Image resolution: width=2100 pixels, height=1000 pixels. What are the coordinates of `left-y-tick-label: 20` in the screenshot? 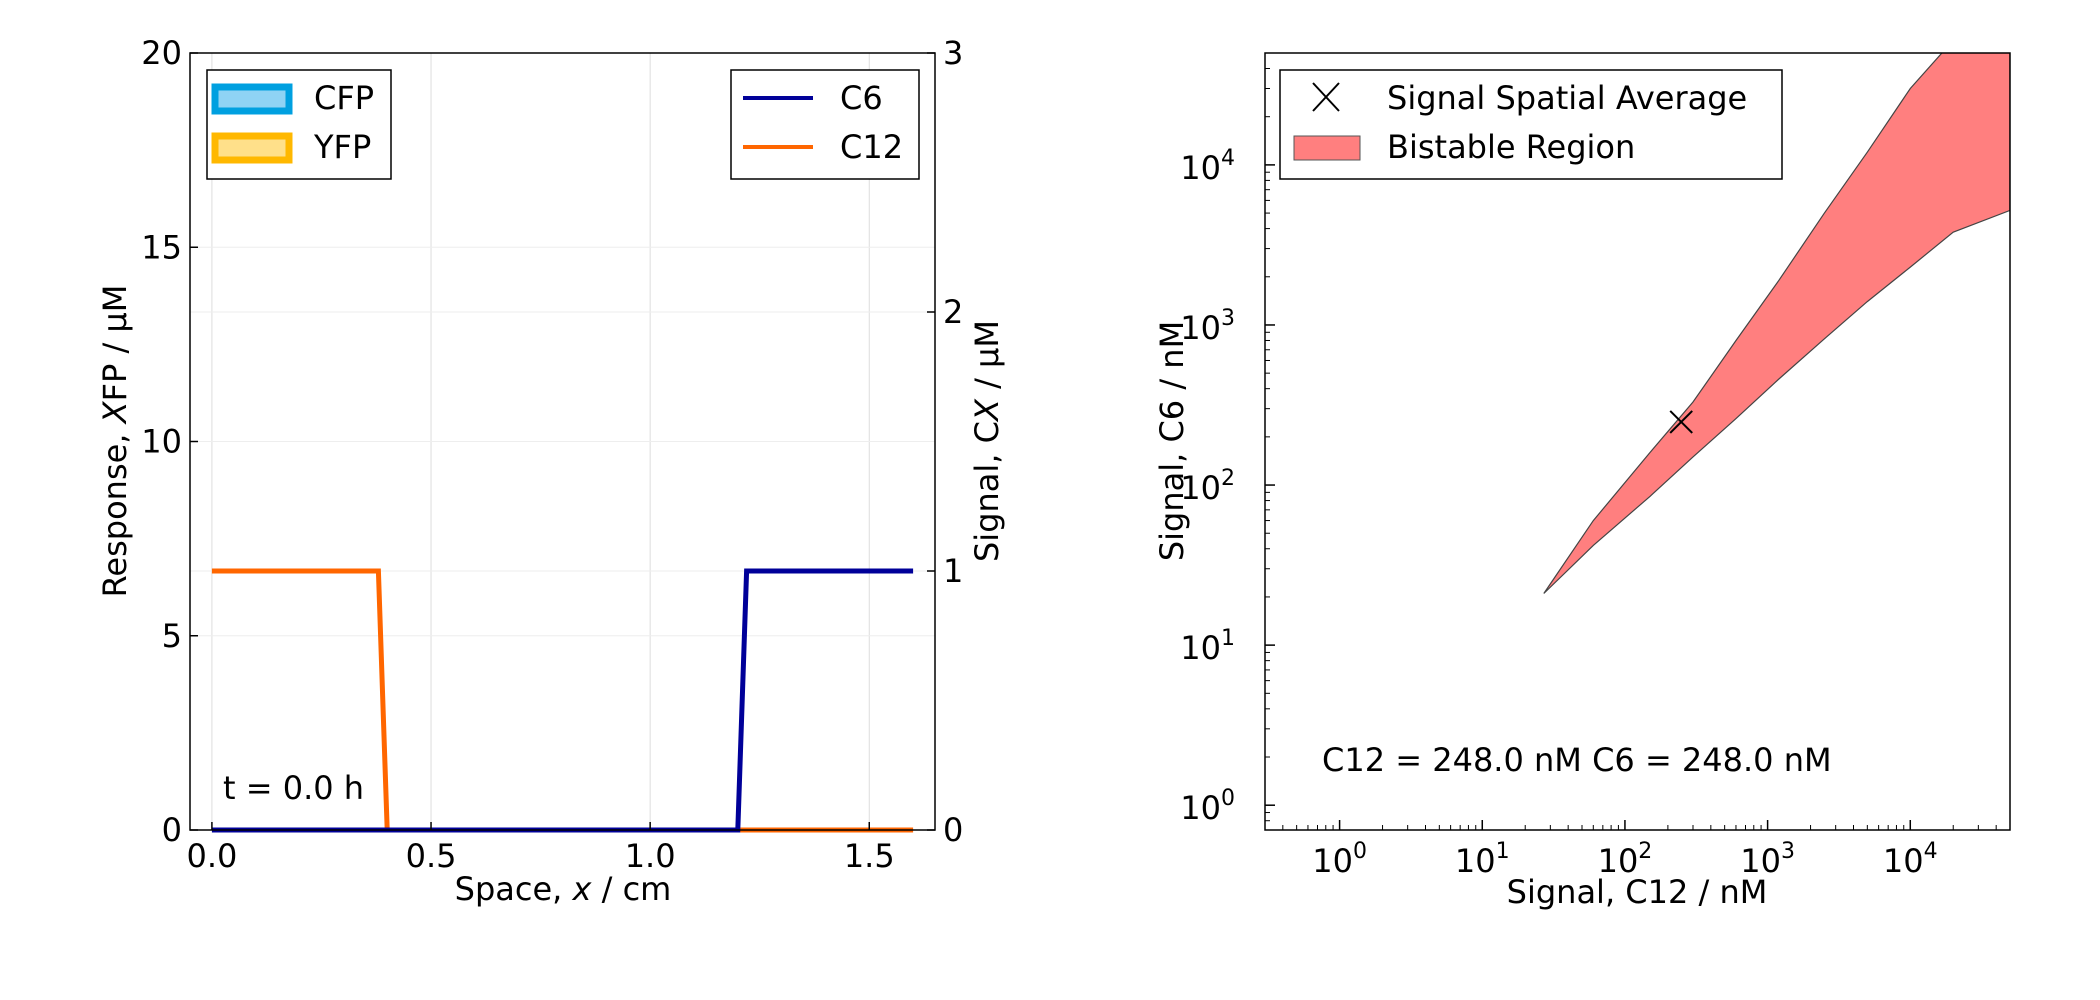 It's located at (161, 53).